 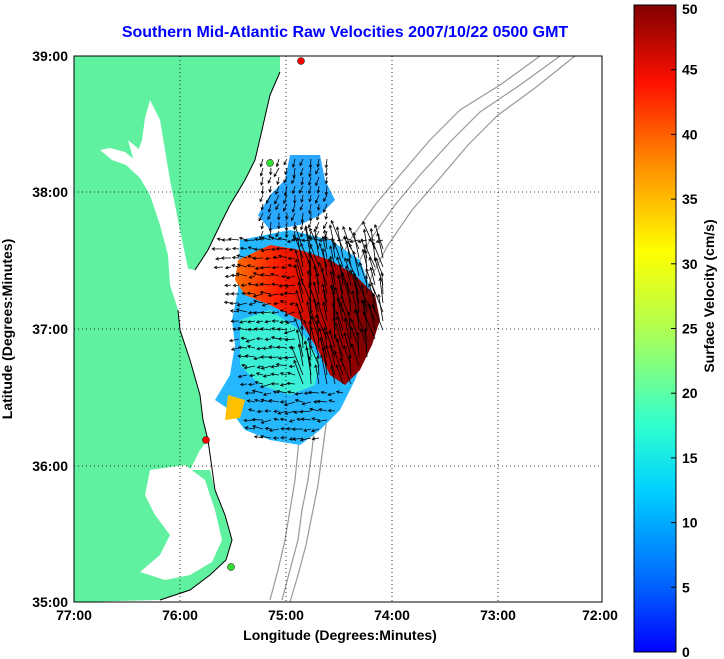 I want to click on x-tick-labels: 77:00 76:00 75:00 74:00 73:00 72:00, so click(x=337, y=615).